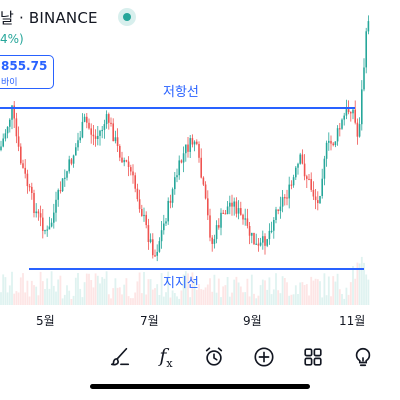 This screenshot has width=400, height=400. What do you see at coordinates (264, 357) in the screenshot?
I see `add-button` at bounding box center [264, 357].